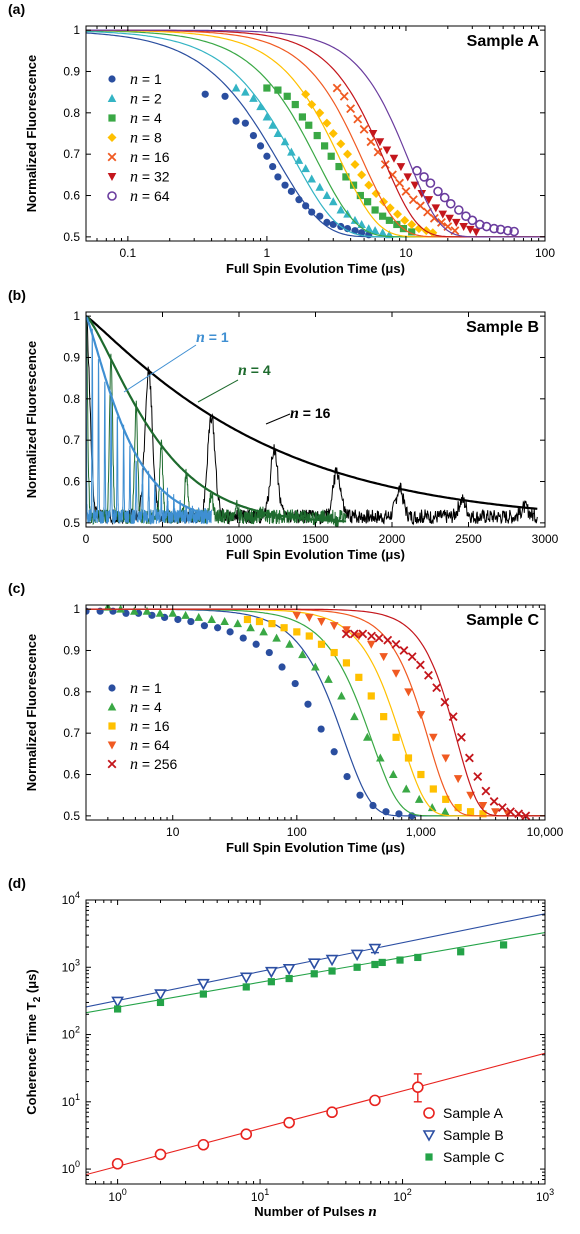 The image size is (580, 1234). What do you see at coordinates (146, 688) in the screenshot?
I see `legend-label: n = 1` at bounding box center [146, 688].